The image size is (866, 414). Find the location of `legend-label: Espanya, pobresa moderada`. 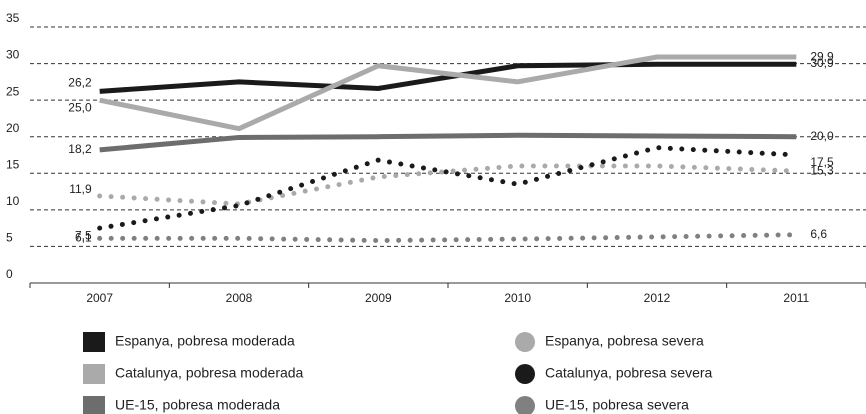

legend-label: Espanya, pobresa moderada is located at coordinates (205, 341).